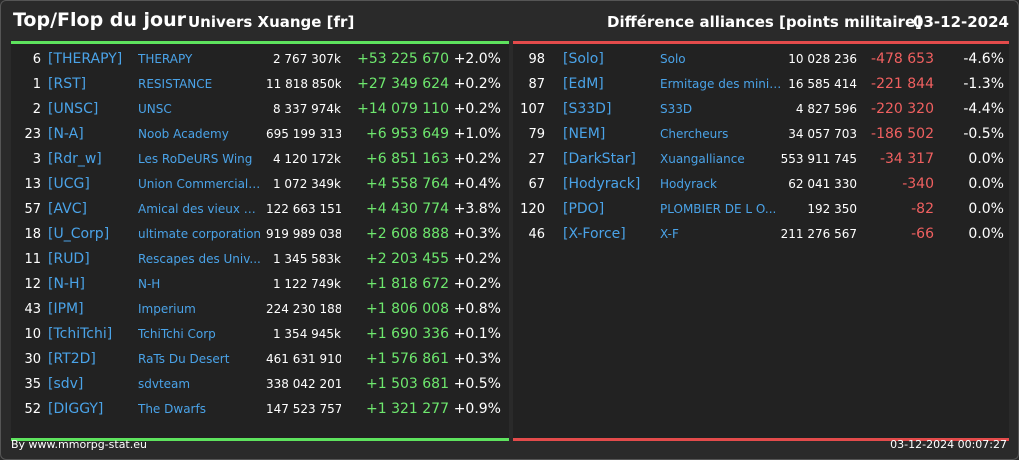  Describe the element at coordinates (164, 384) in the screenshot. I see `alliance-name-link: sdvteam` at that location.